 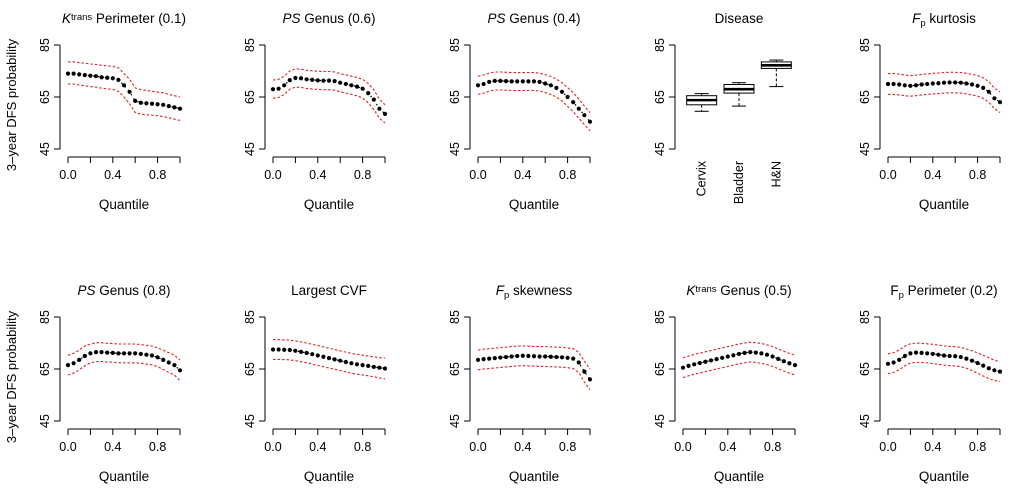 I want to click on chart-ps-genus-06: PS Genus (0.6) 45 65 85 0.0 0.4 0.8 Quantile, so click(x=315, y=111).